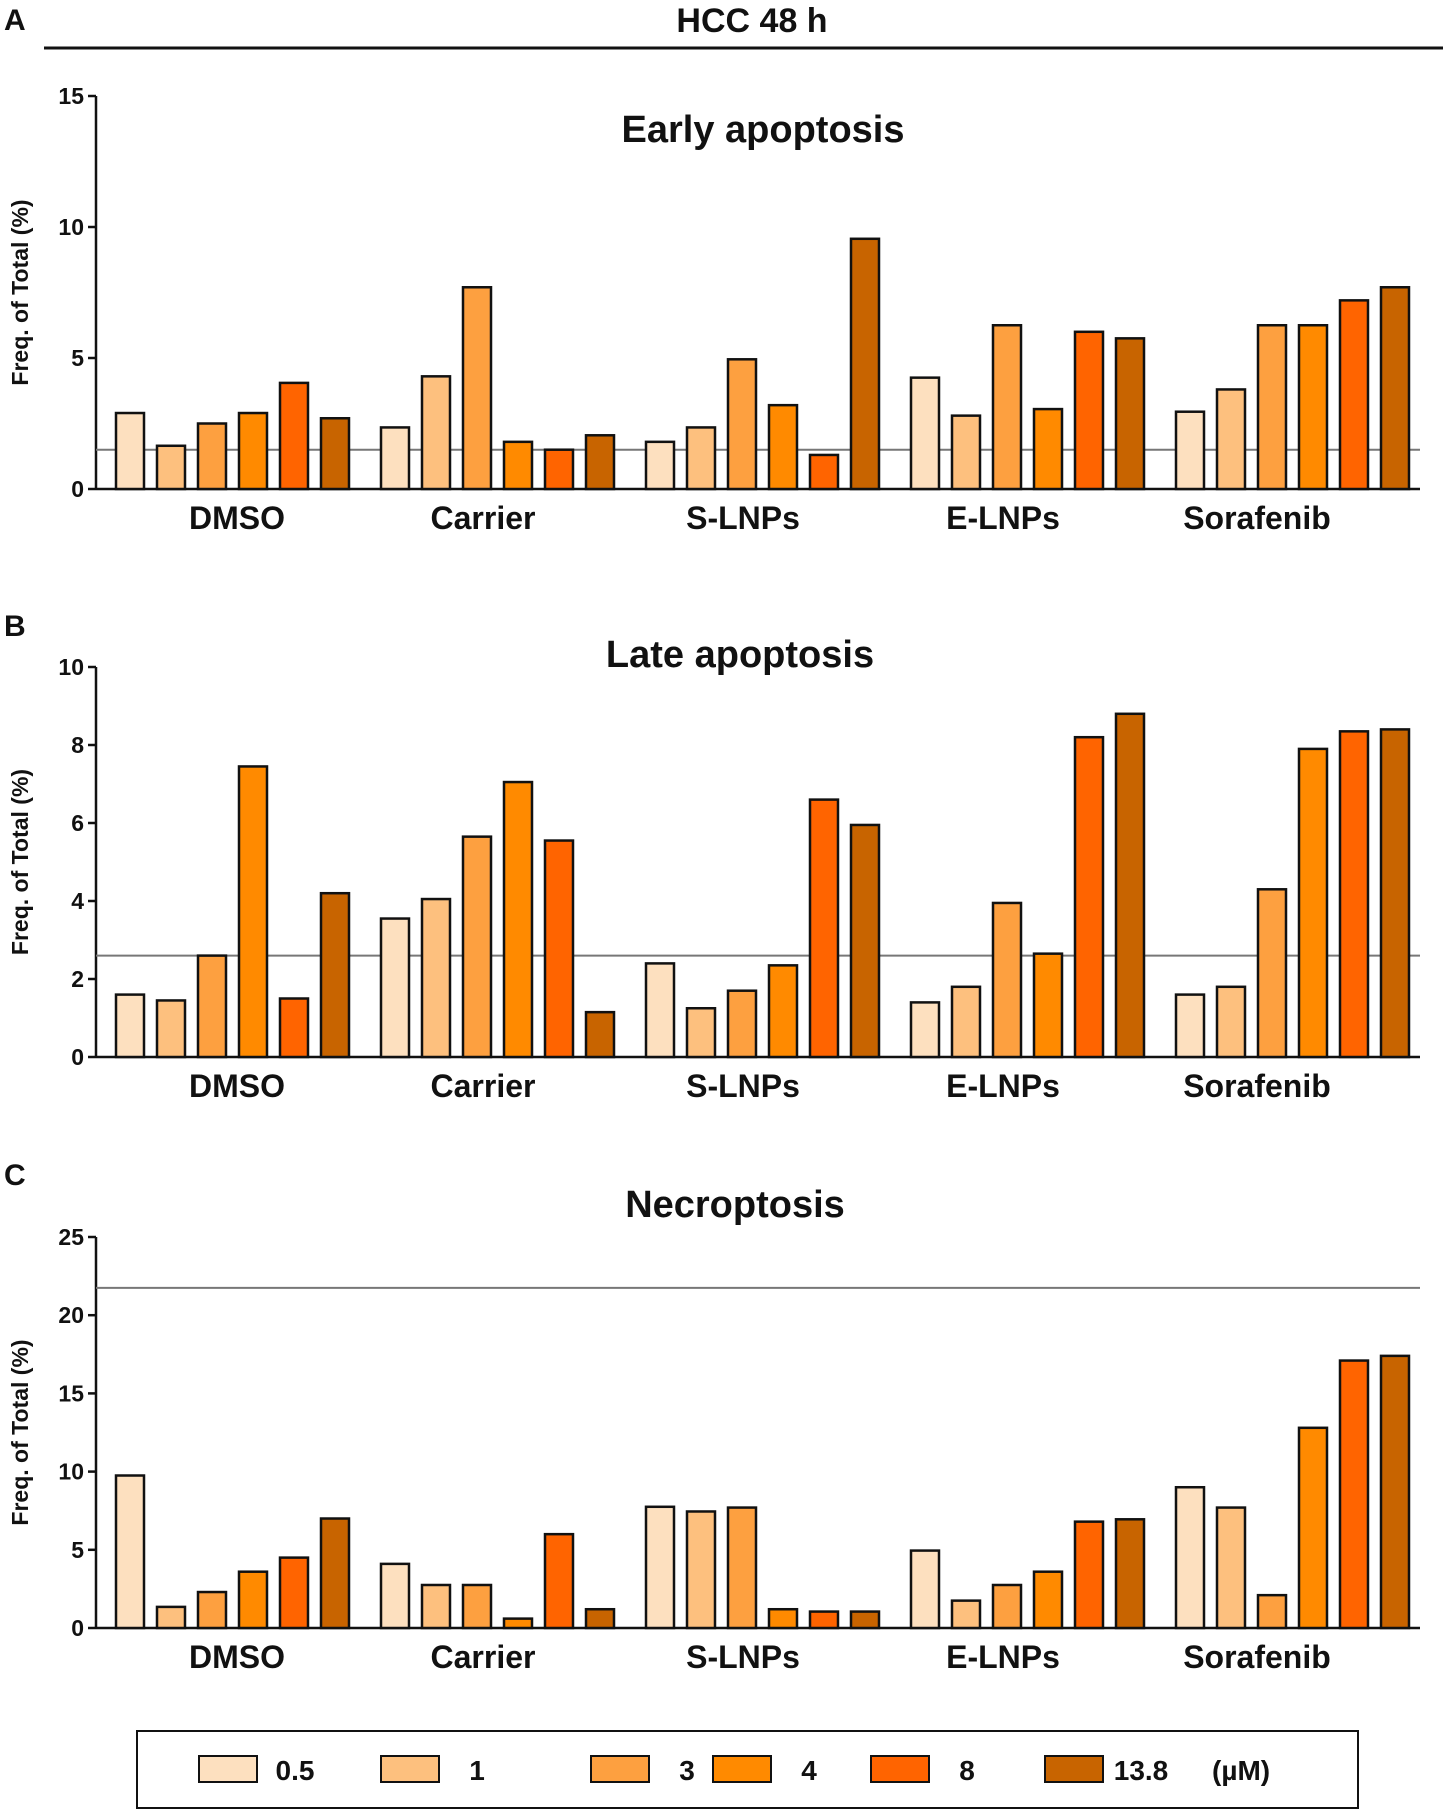  What do you see at coordinates (1141, 1770) in the screenshot?
I see `legend-label: 13.8` at bounding box center [1141, 1770].